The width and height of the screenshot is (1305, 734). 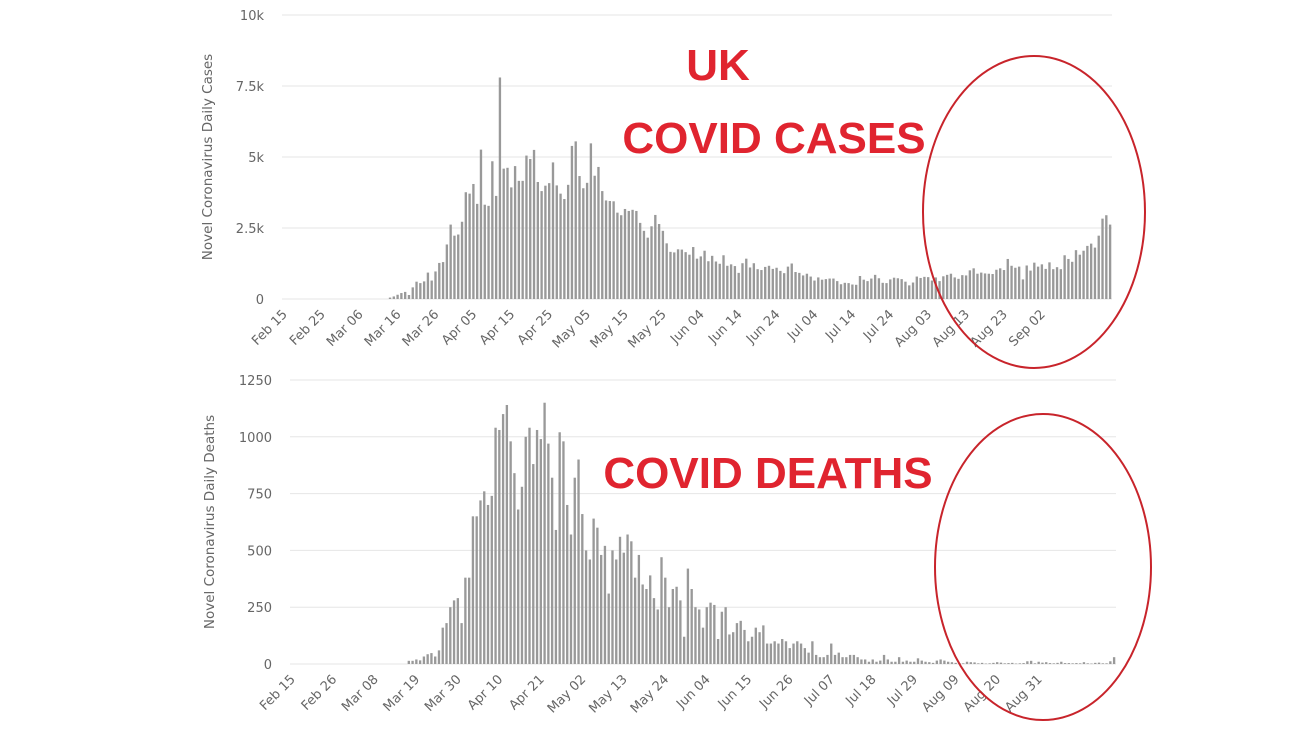 I want to click on deaths-y-tick-label: 500, so click(x=259, y=551).